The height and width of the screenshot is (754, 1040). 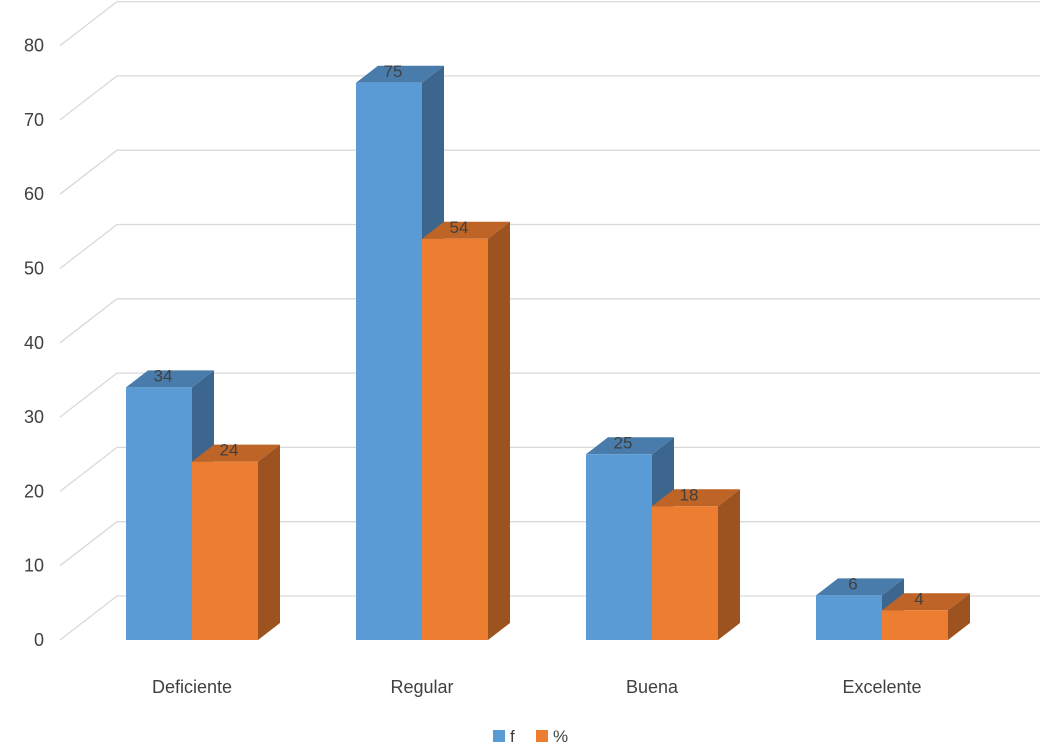 I want to click on category-label: Buena, so click(x=652, y=687).